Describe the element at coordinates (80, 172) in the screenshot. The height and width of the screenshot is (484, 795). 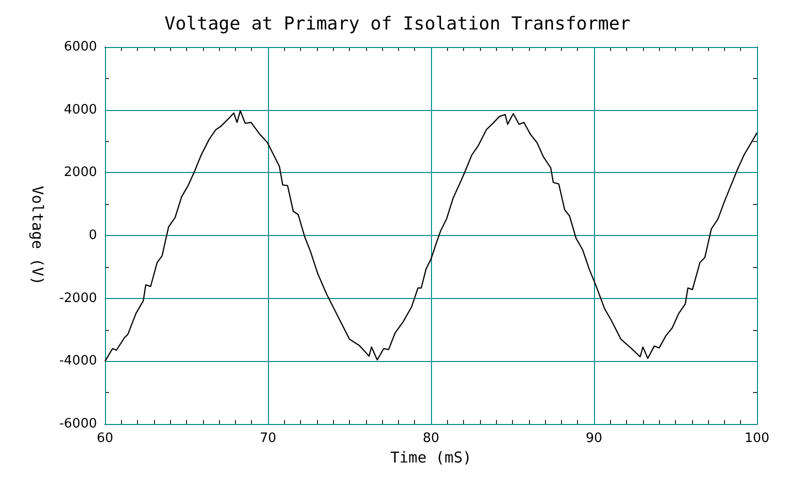
I see `y-tick-label: 2000` at that location.